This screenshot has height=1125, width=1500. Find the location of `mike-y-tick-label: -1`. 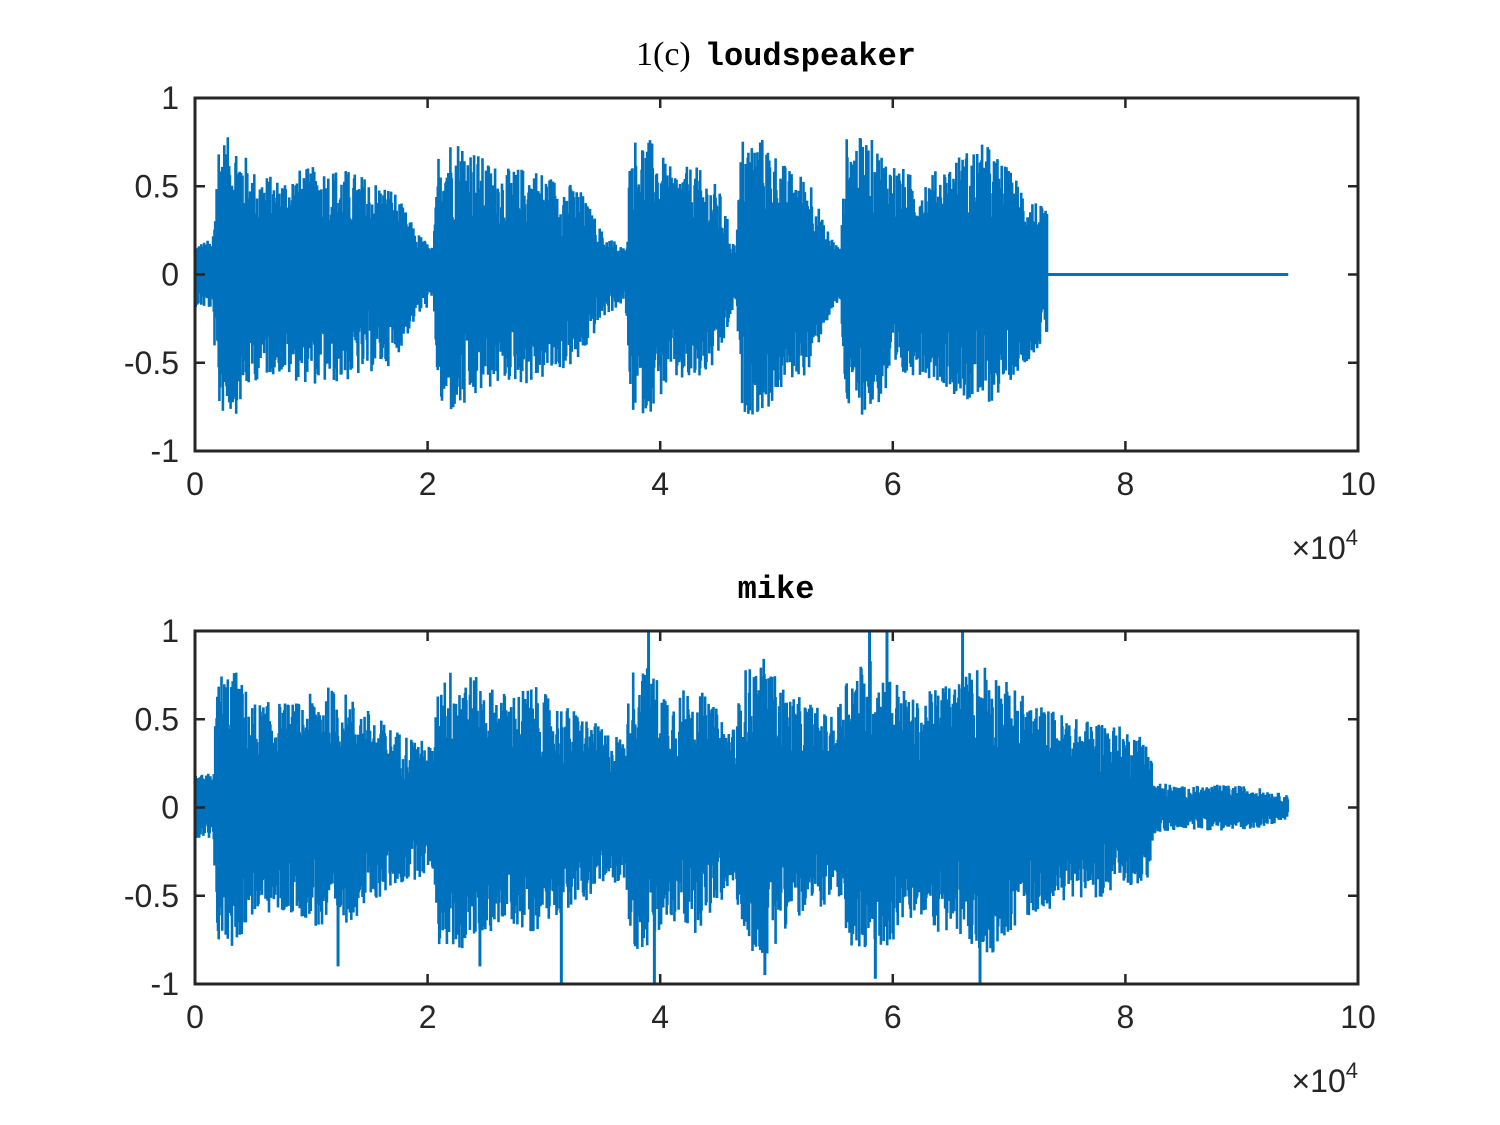

mike-y-tick-label: -1 is located at coordinates (165, 984).